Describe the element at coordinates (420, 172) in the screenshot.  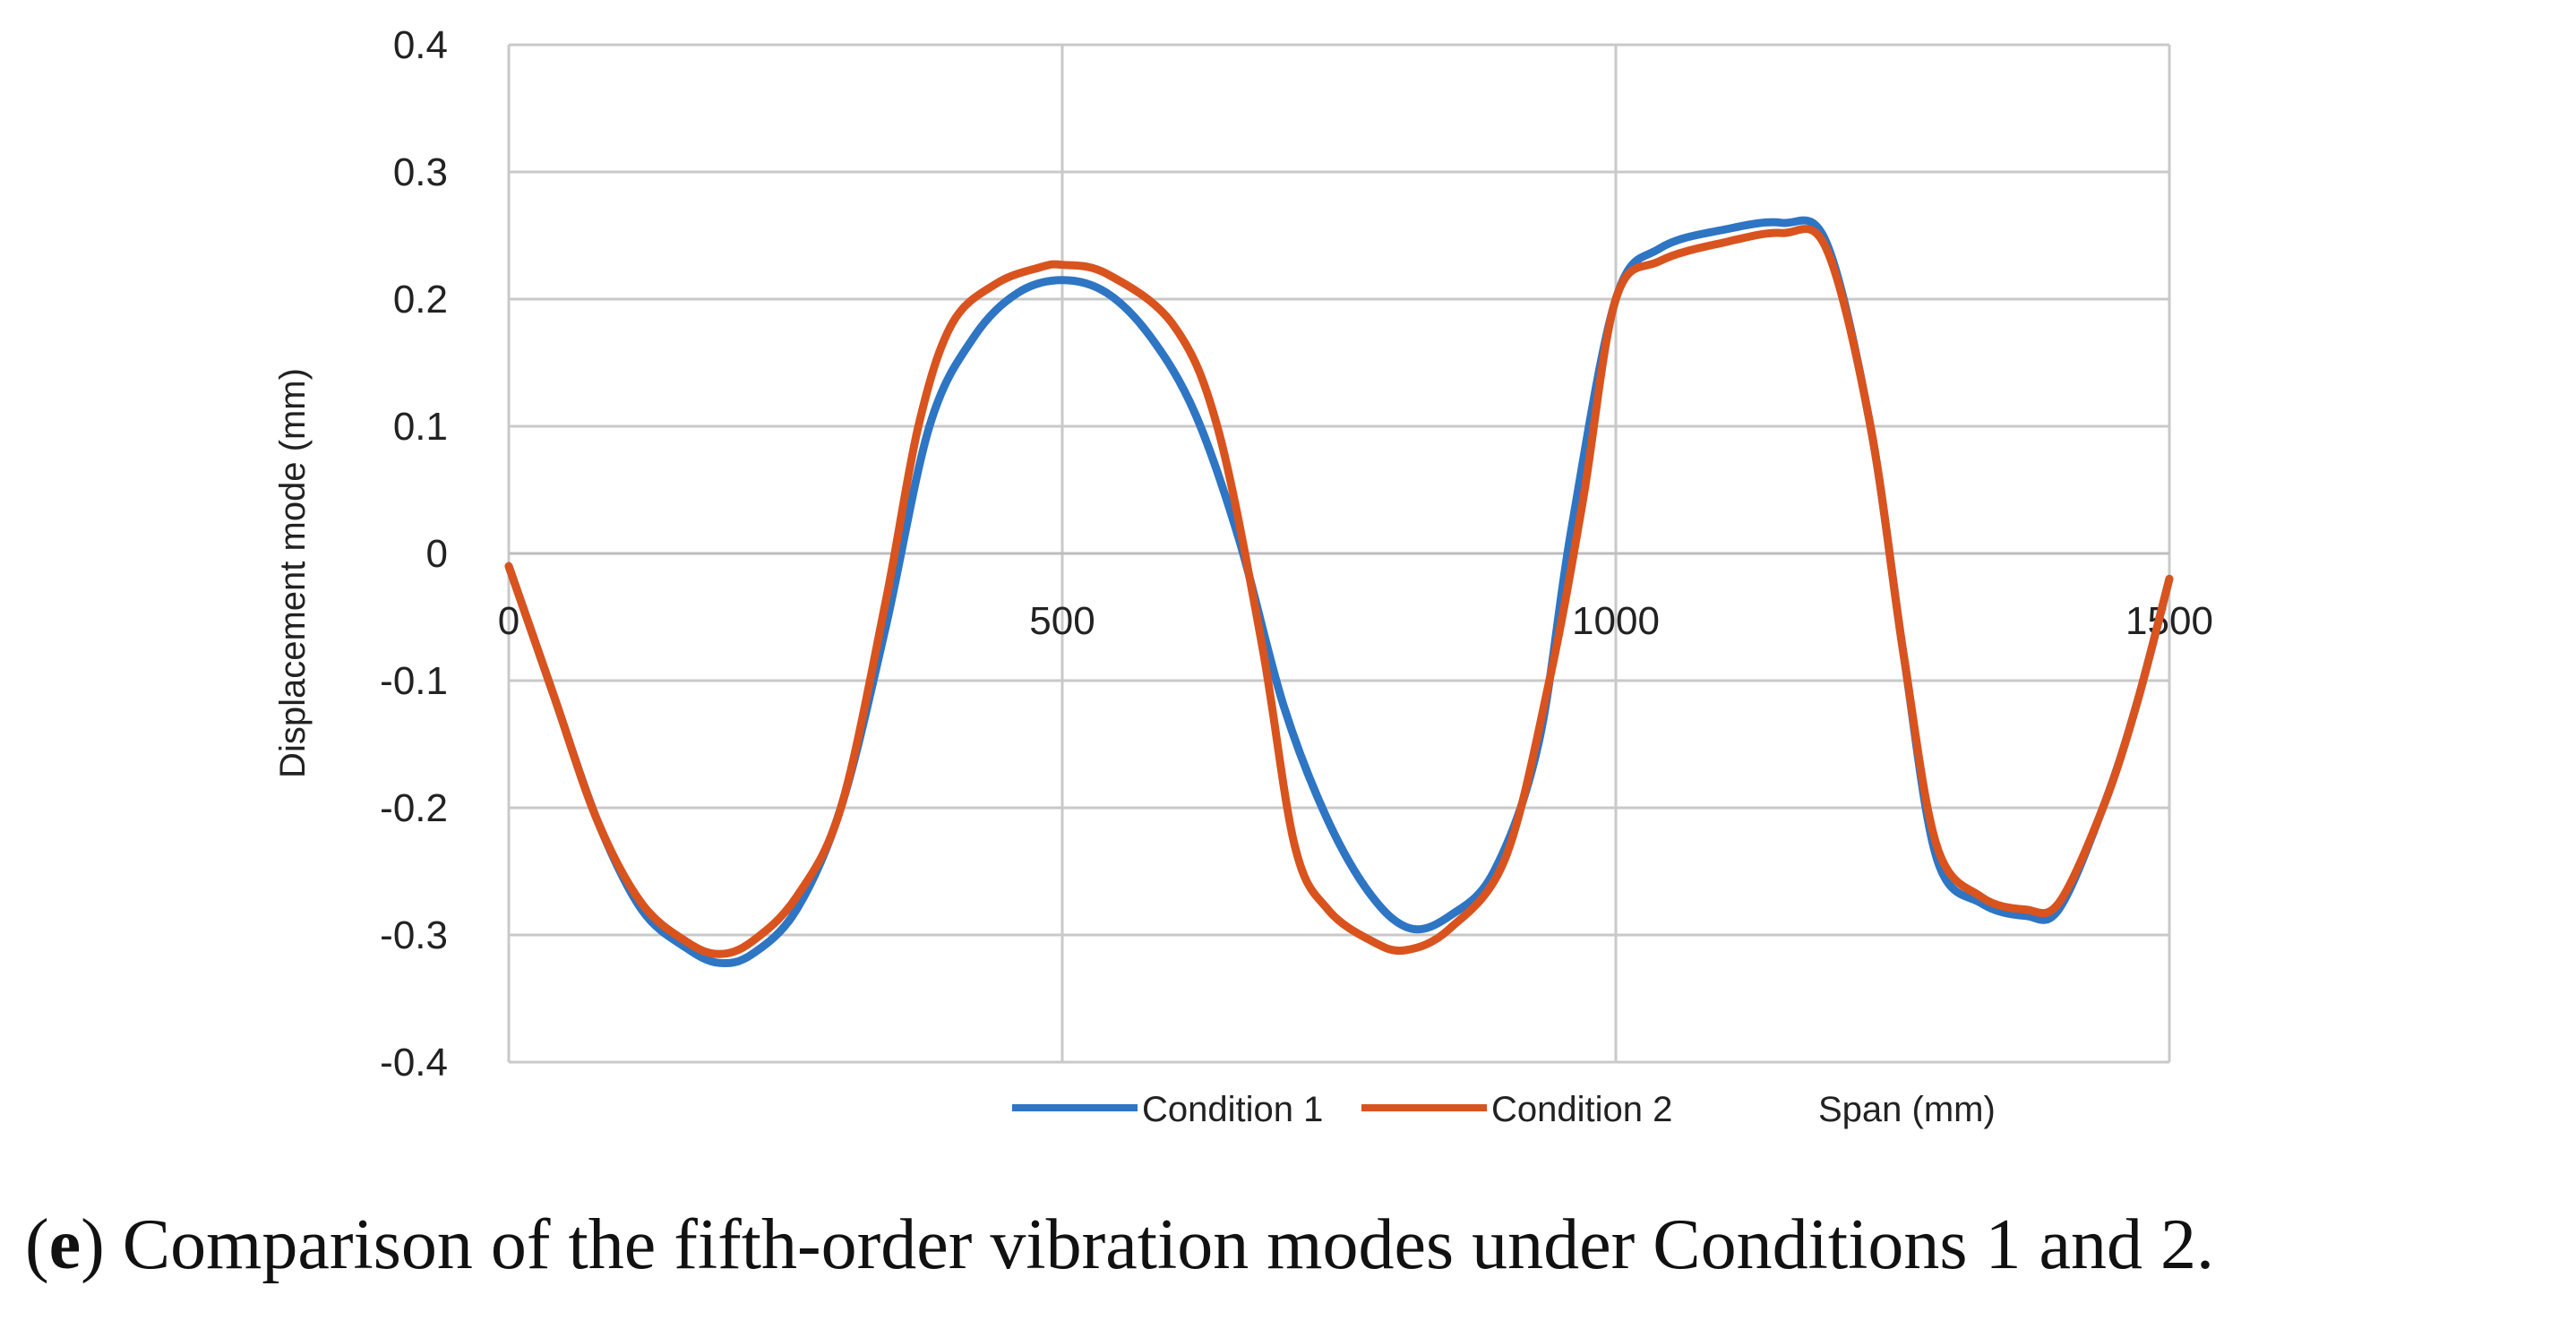
I see `y-tick-label: 0.3` at that location.